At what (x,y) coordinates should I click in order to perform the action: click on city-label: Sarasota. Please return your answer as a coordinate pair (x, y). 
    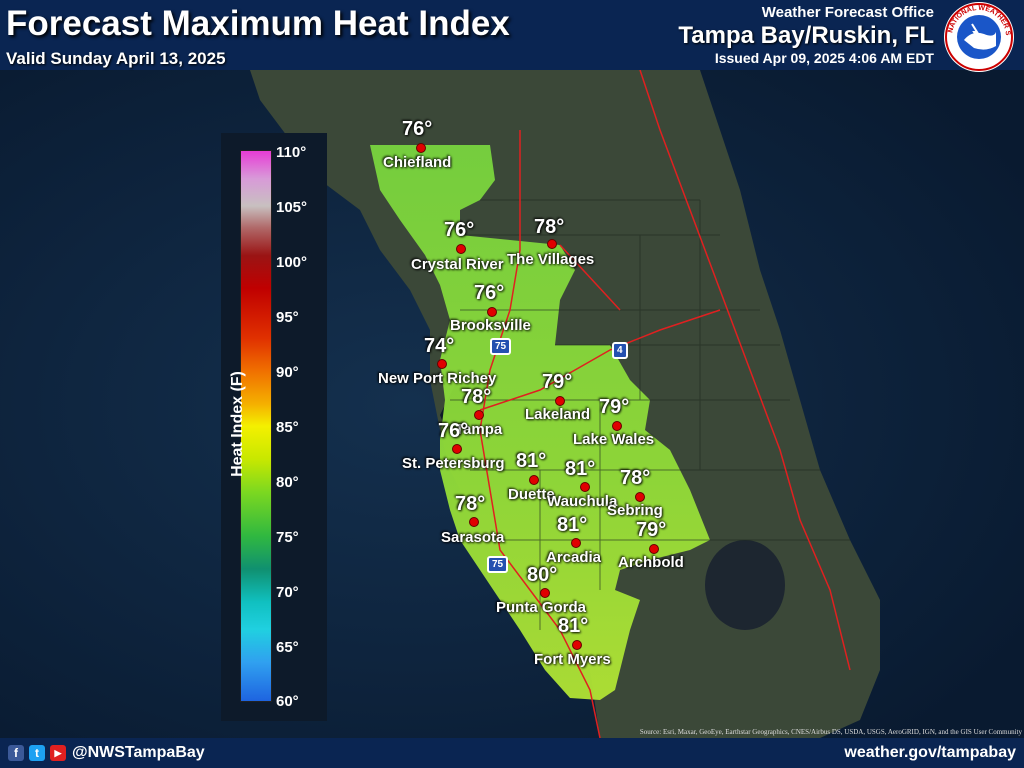
    Looking at the image, I should click on (473, 537).